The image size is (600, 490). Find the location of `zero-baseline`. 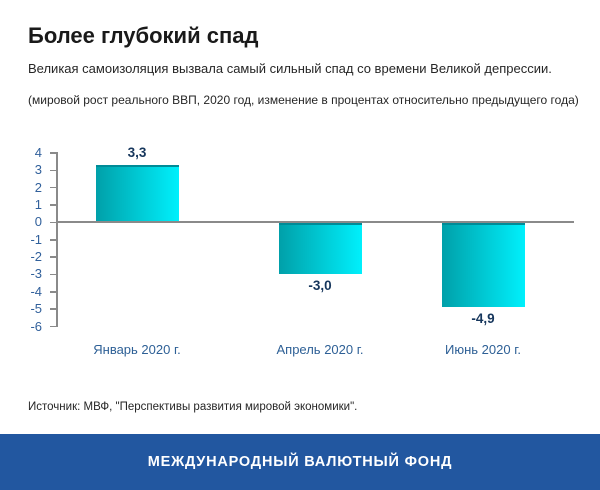

zero-baseline is located at coordinates (315, 222).